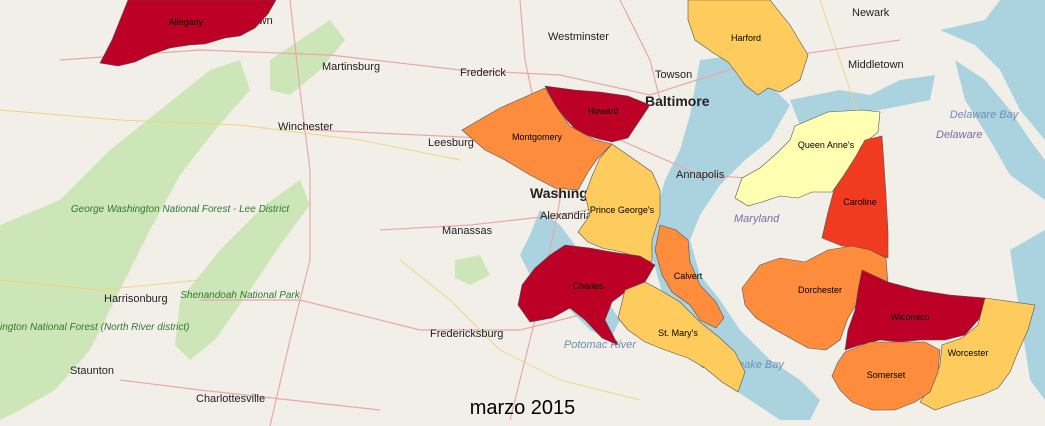 This screenshot has height=426, width=1045. I want to click on city-label: Martinsburg, so click(351, 67).